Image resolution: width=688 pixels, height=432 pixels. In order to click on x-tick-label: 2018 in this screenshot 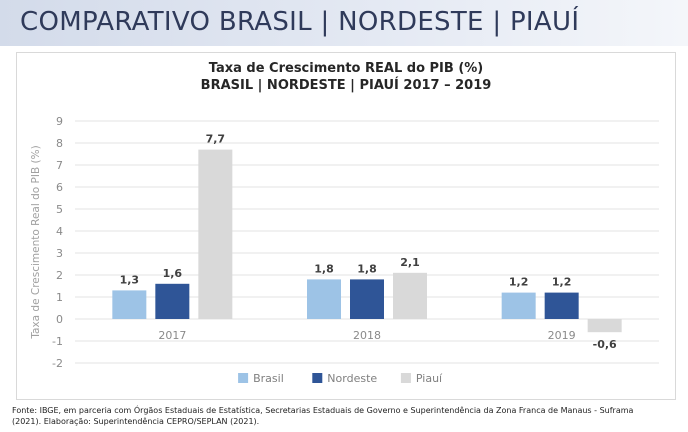, I will do `click(367, 335)`.